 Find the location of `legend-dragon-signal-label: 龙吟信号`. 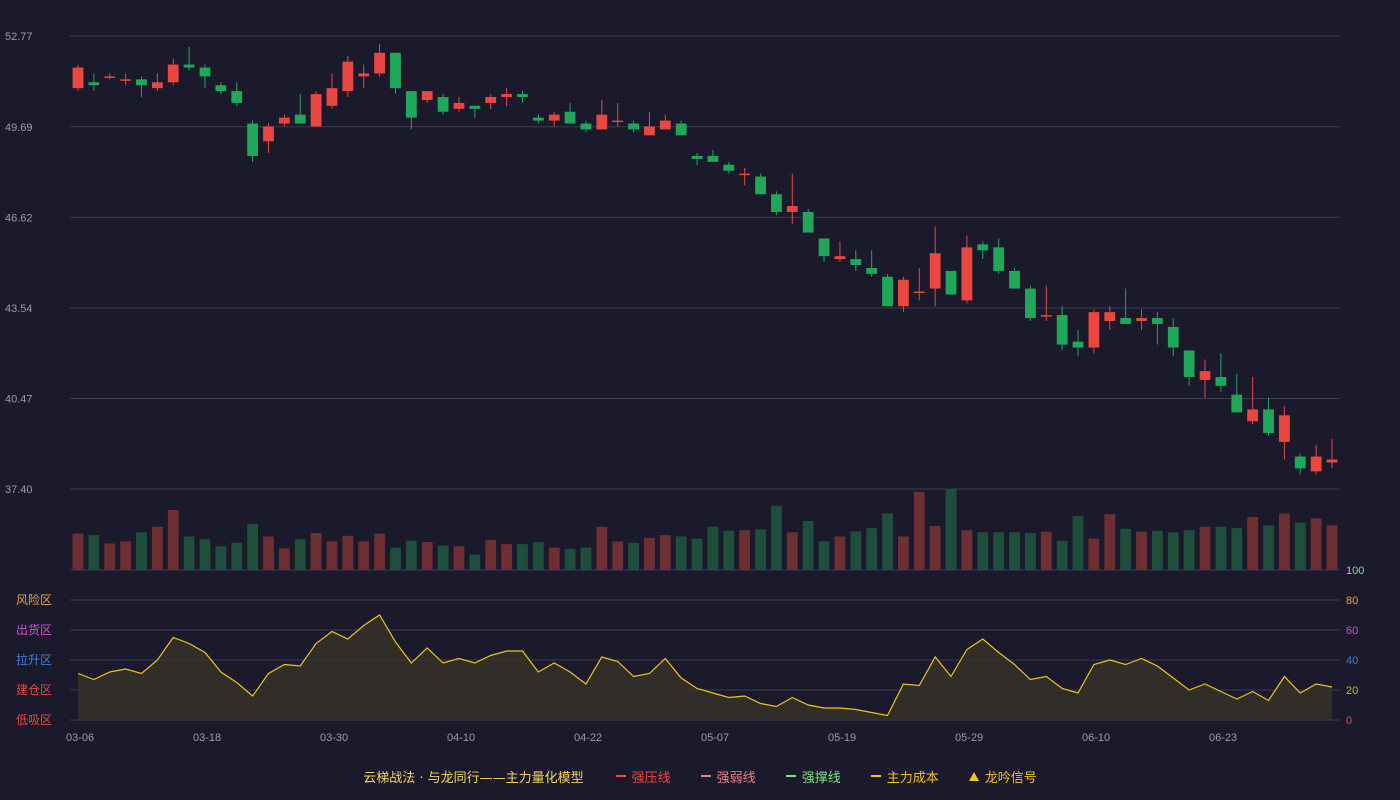

legend-dragon-signal-label: 龙吟信号 is located at coordinates (1010, 778).